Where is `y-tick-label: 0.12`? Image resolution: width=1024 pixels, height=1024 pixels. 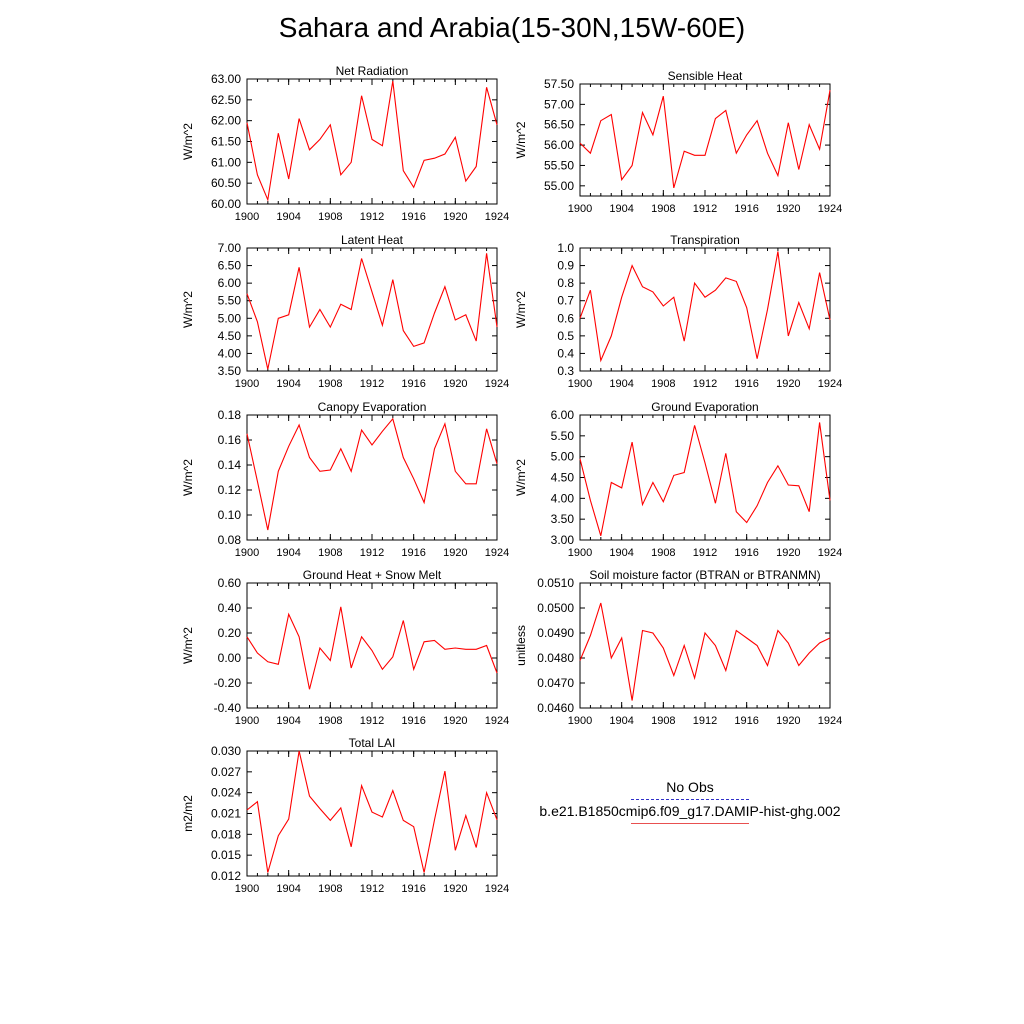 y-tick-label: 0.12 is located at coordinates (230, 490).